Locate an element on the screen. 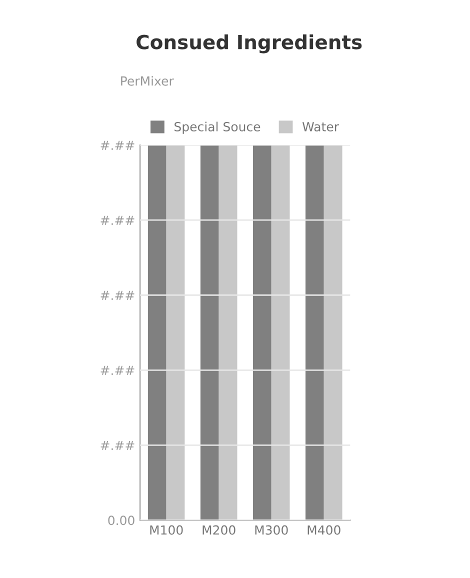  chart-title: Consued Ingredients is located at coordinates (249, 44).